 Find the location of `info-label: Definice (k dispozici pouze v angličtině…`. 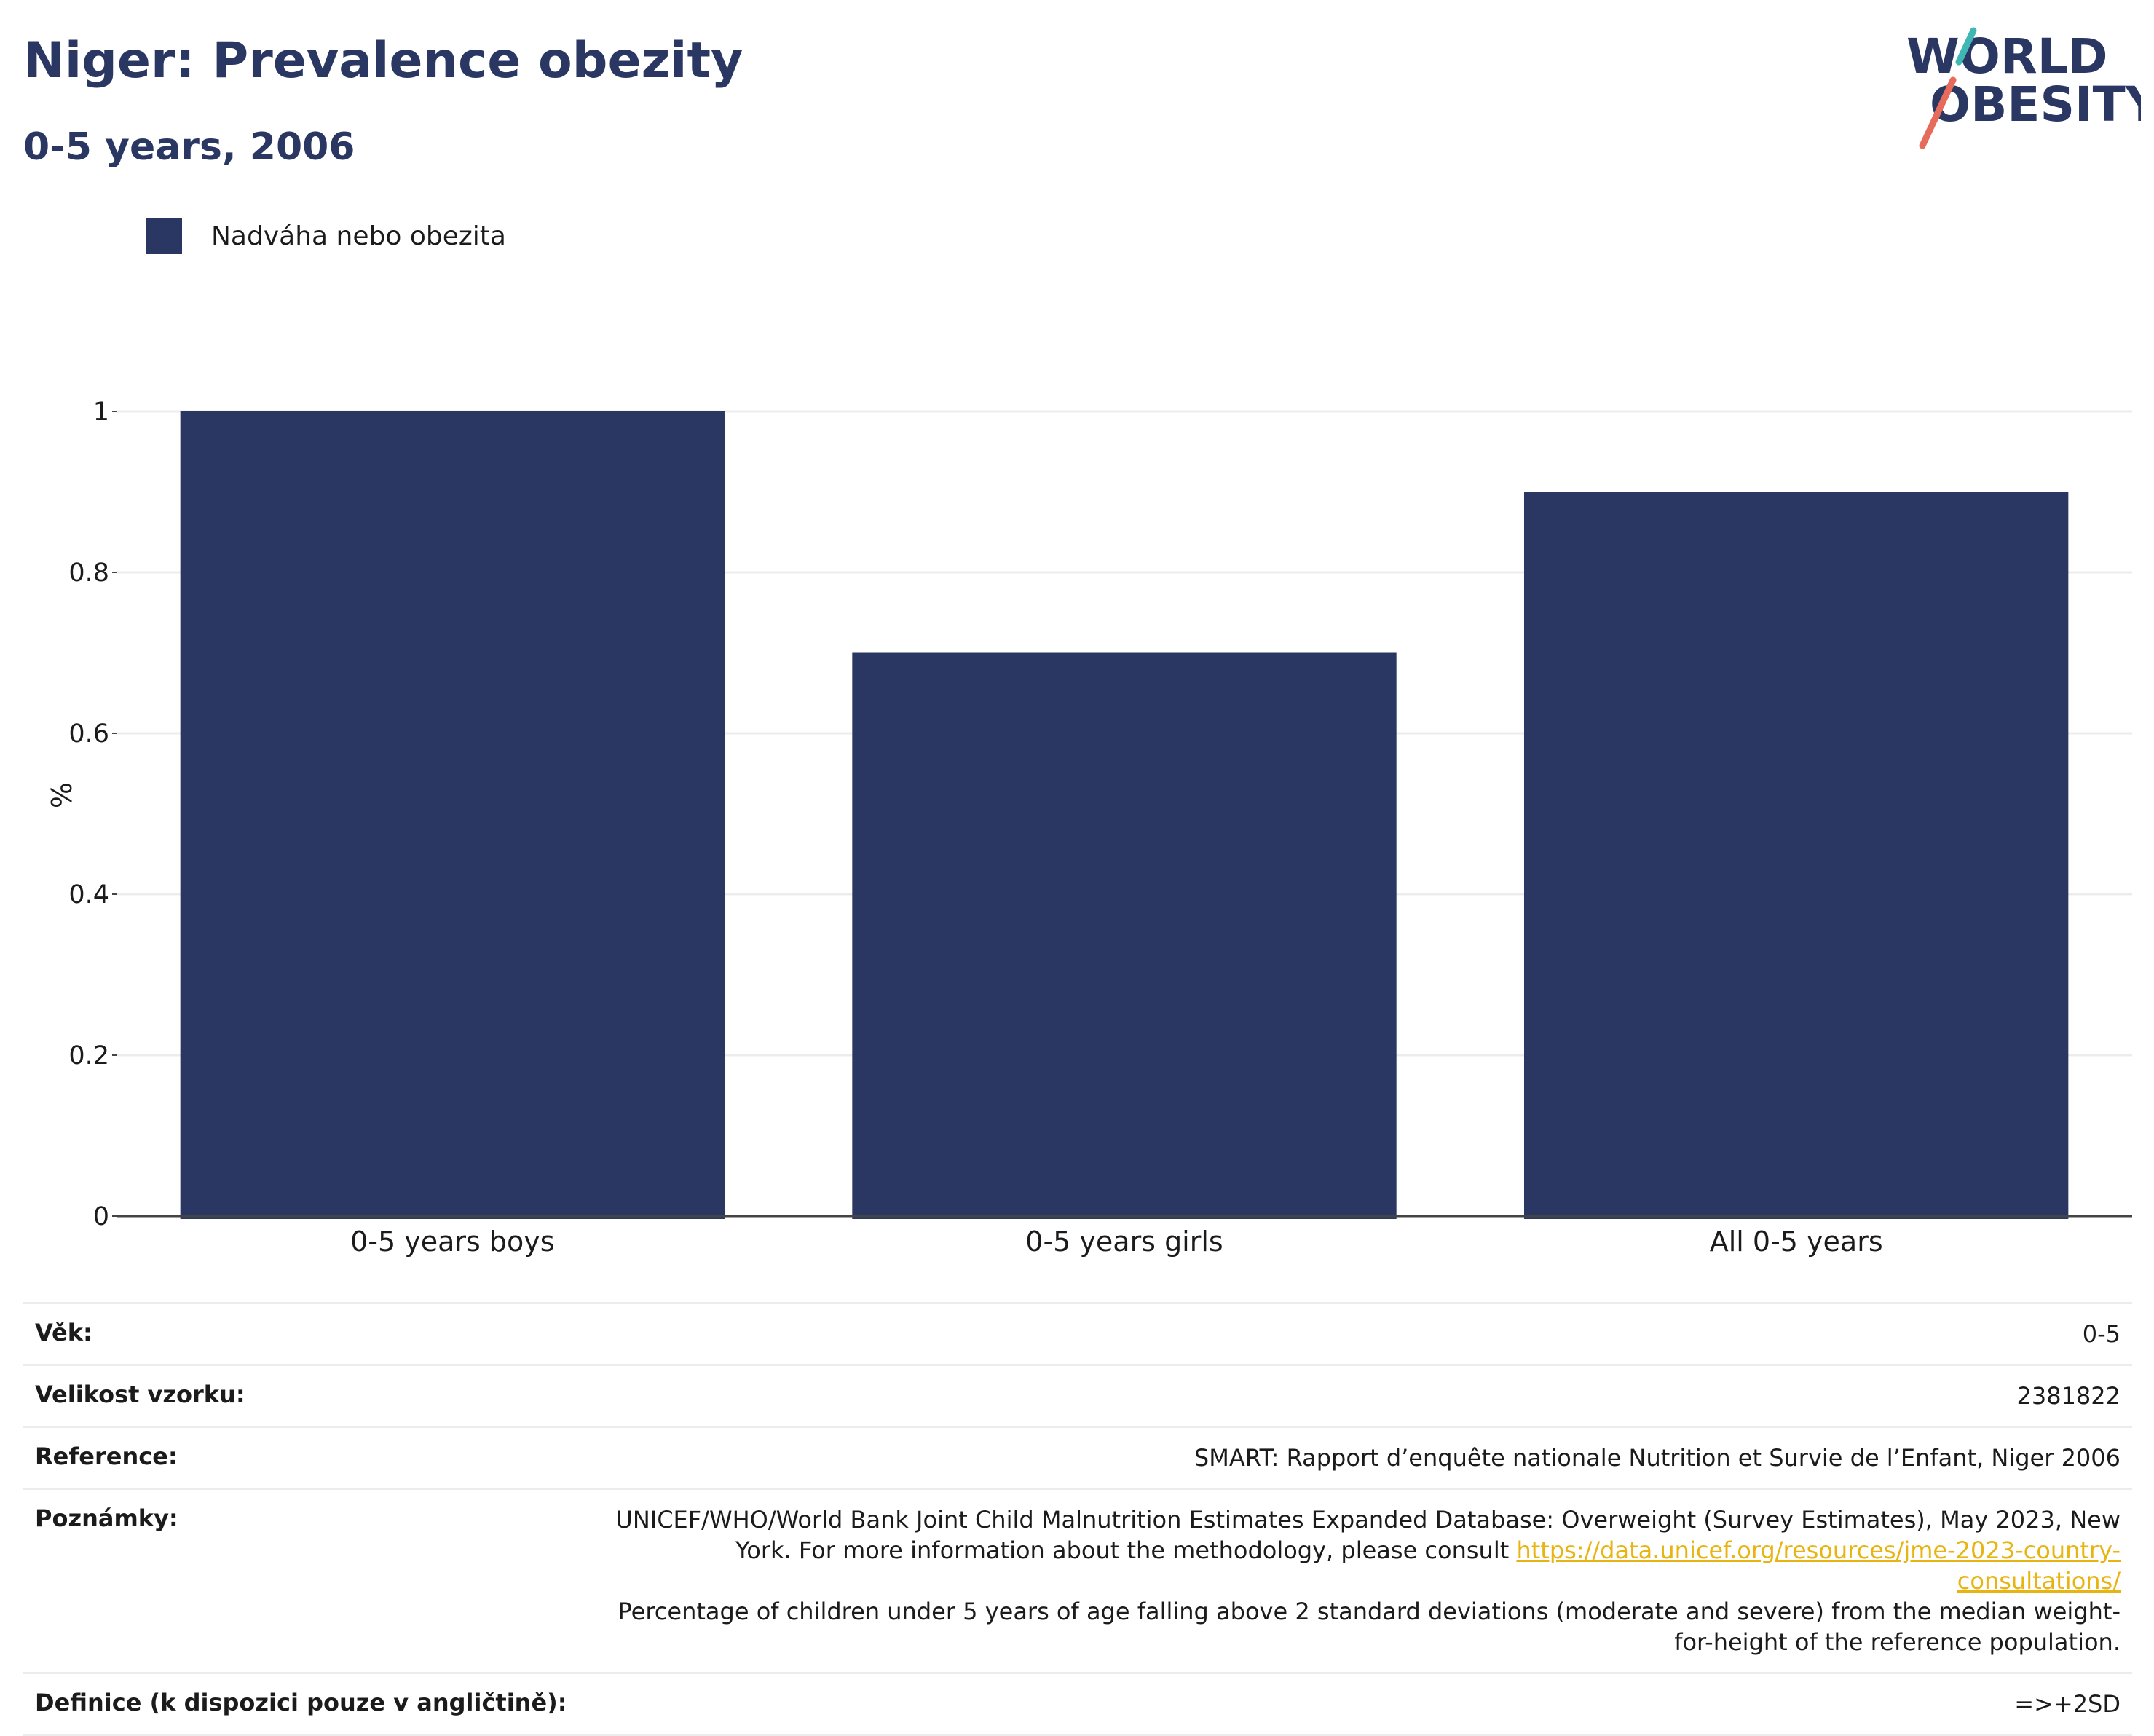

info-label: Definice (k dispozici pouze v angličtině… is located at coordinates (301, 1703).